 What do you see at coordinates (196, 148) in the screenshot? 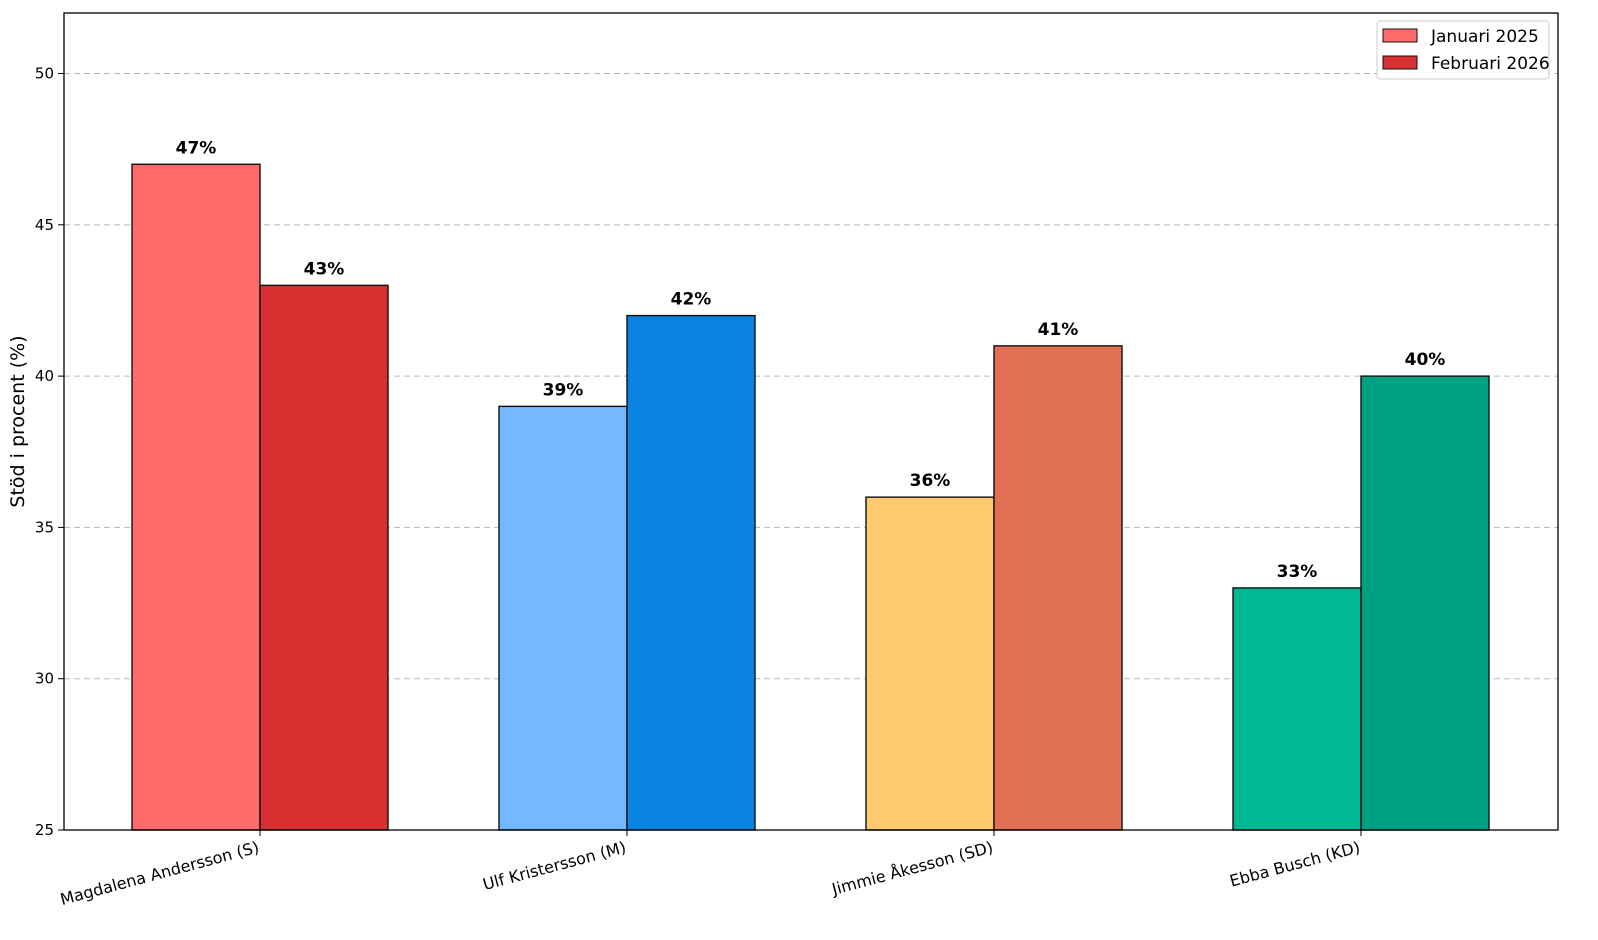
I see `bar-value-label: 47%` at bounding box center [196, 148].